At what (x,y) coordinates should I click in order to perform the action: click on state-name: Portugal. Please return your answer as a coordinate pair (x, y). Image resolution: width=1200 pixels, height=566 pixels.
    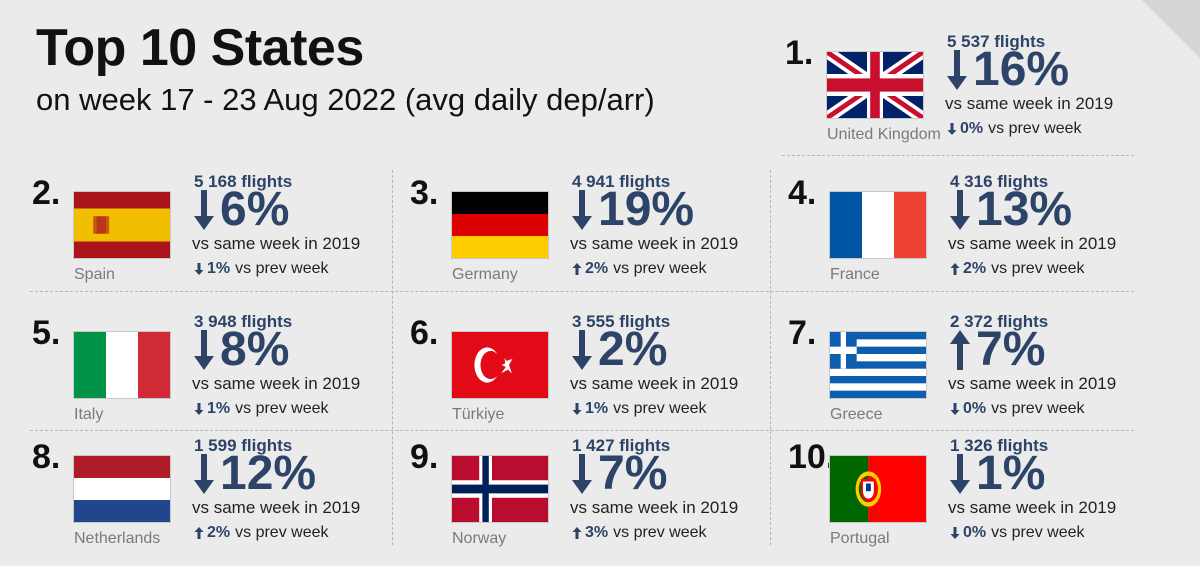
    Looking at the image, I should click on (860, 538).